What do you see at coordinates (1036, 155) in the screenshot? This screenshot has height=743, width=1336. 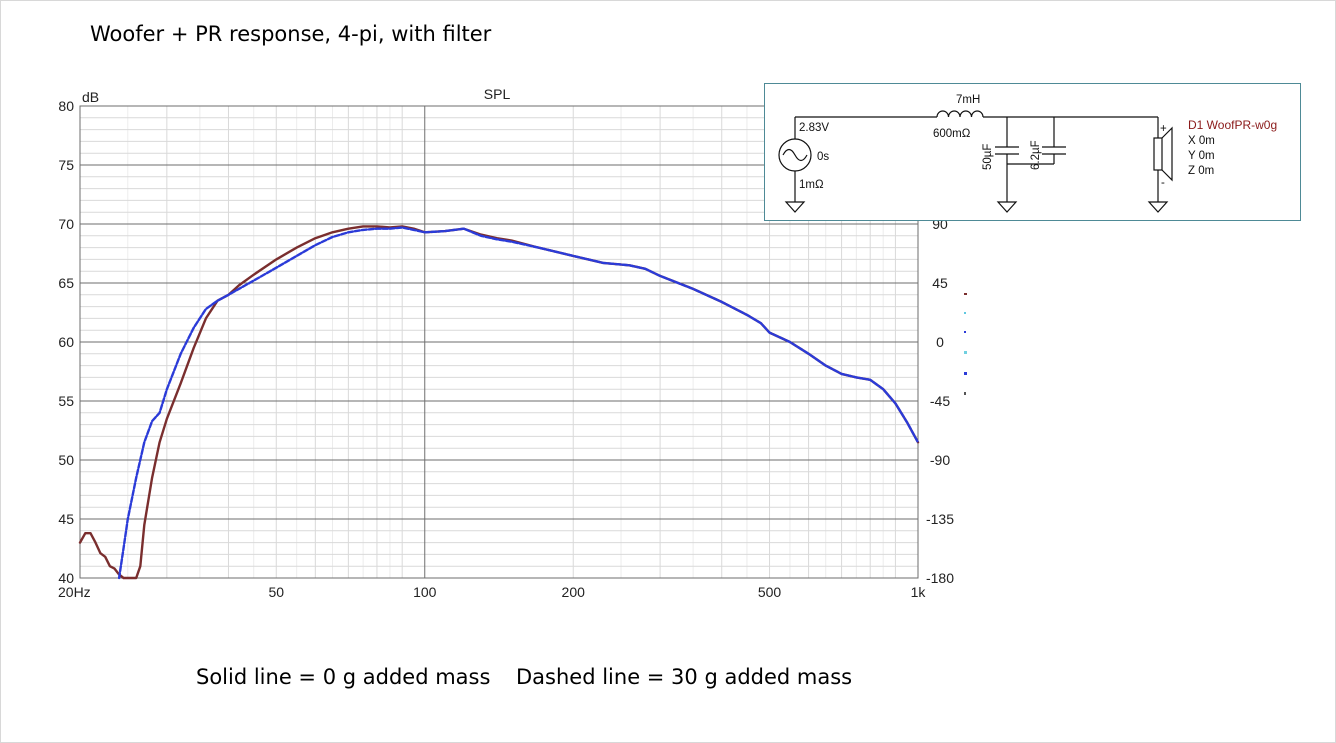 I see `cap2-value-label: 6.2µF` at bounding box center [1036, 155].